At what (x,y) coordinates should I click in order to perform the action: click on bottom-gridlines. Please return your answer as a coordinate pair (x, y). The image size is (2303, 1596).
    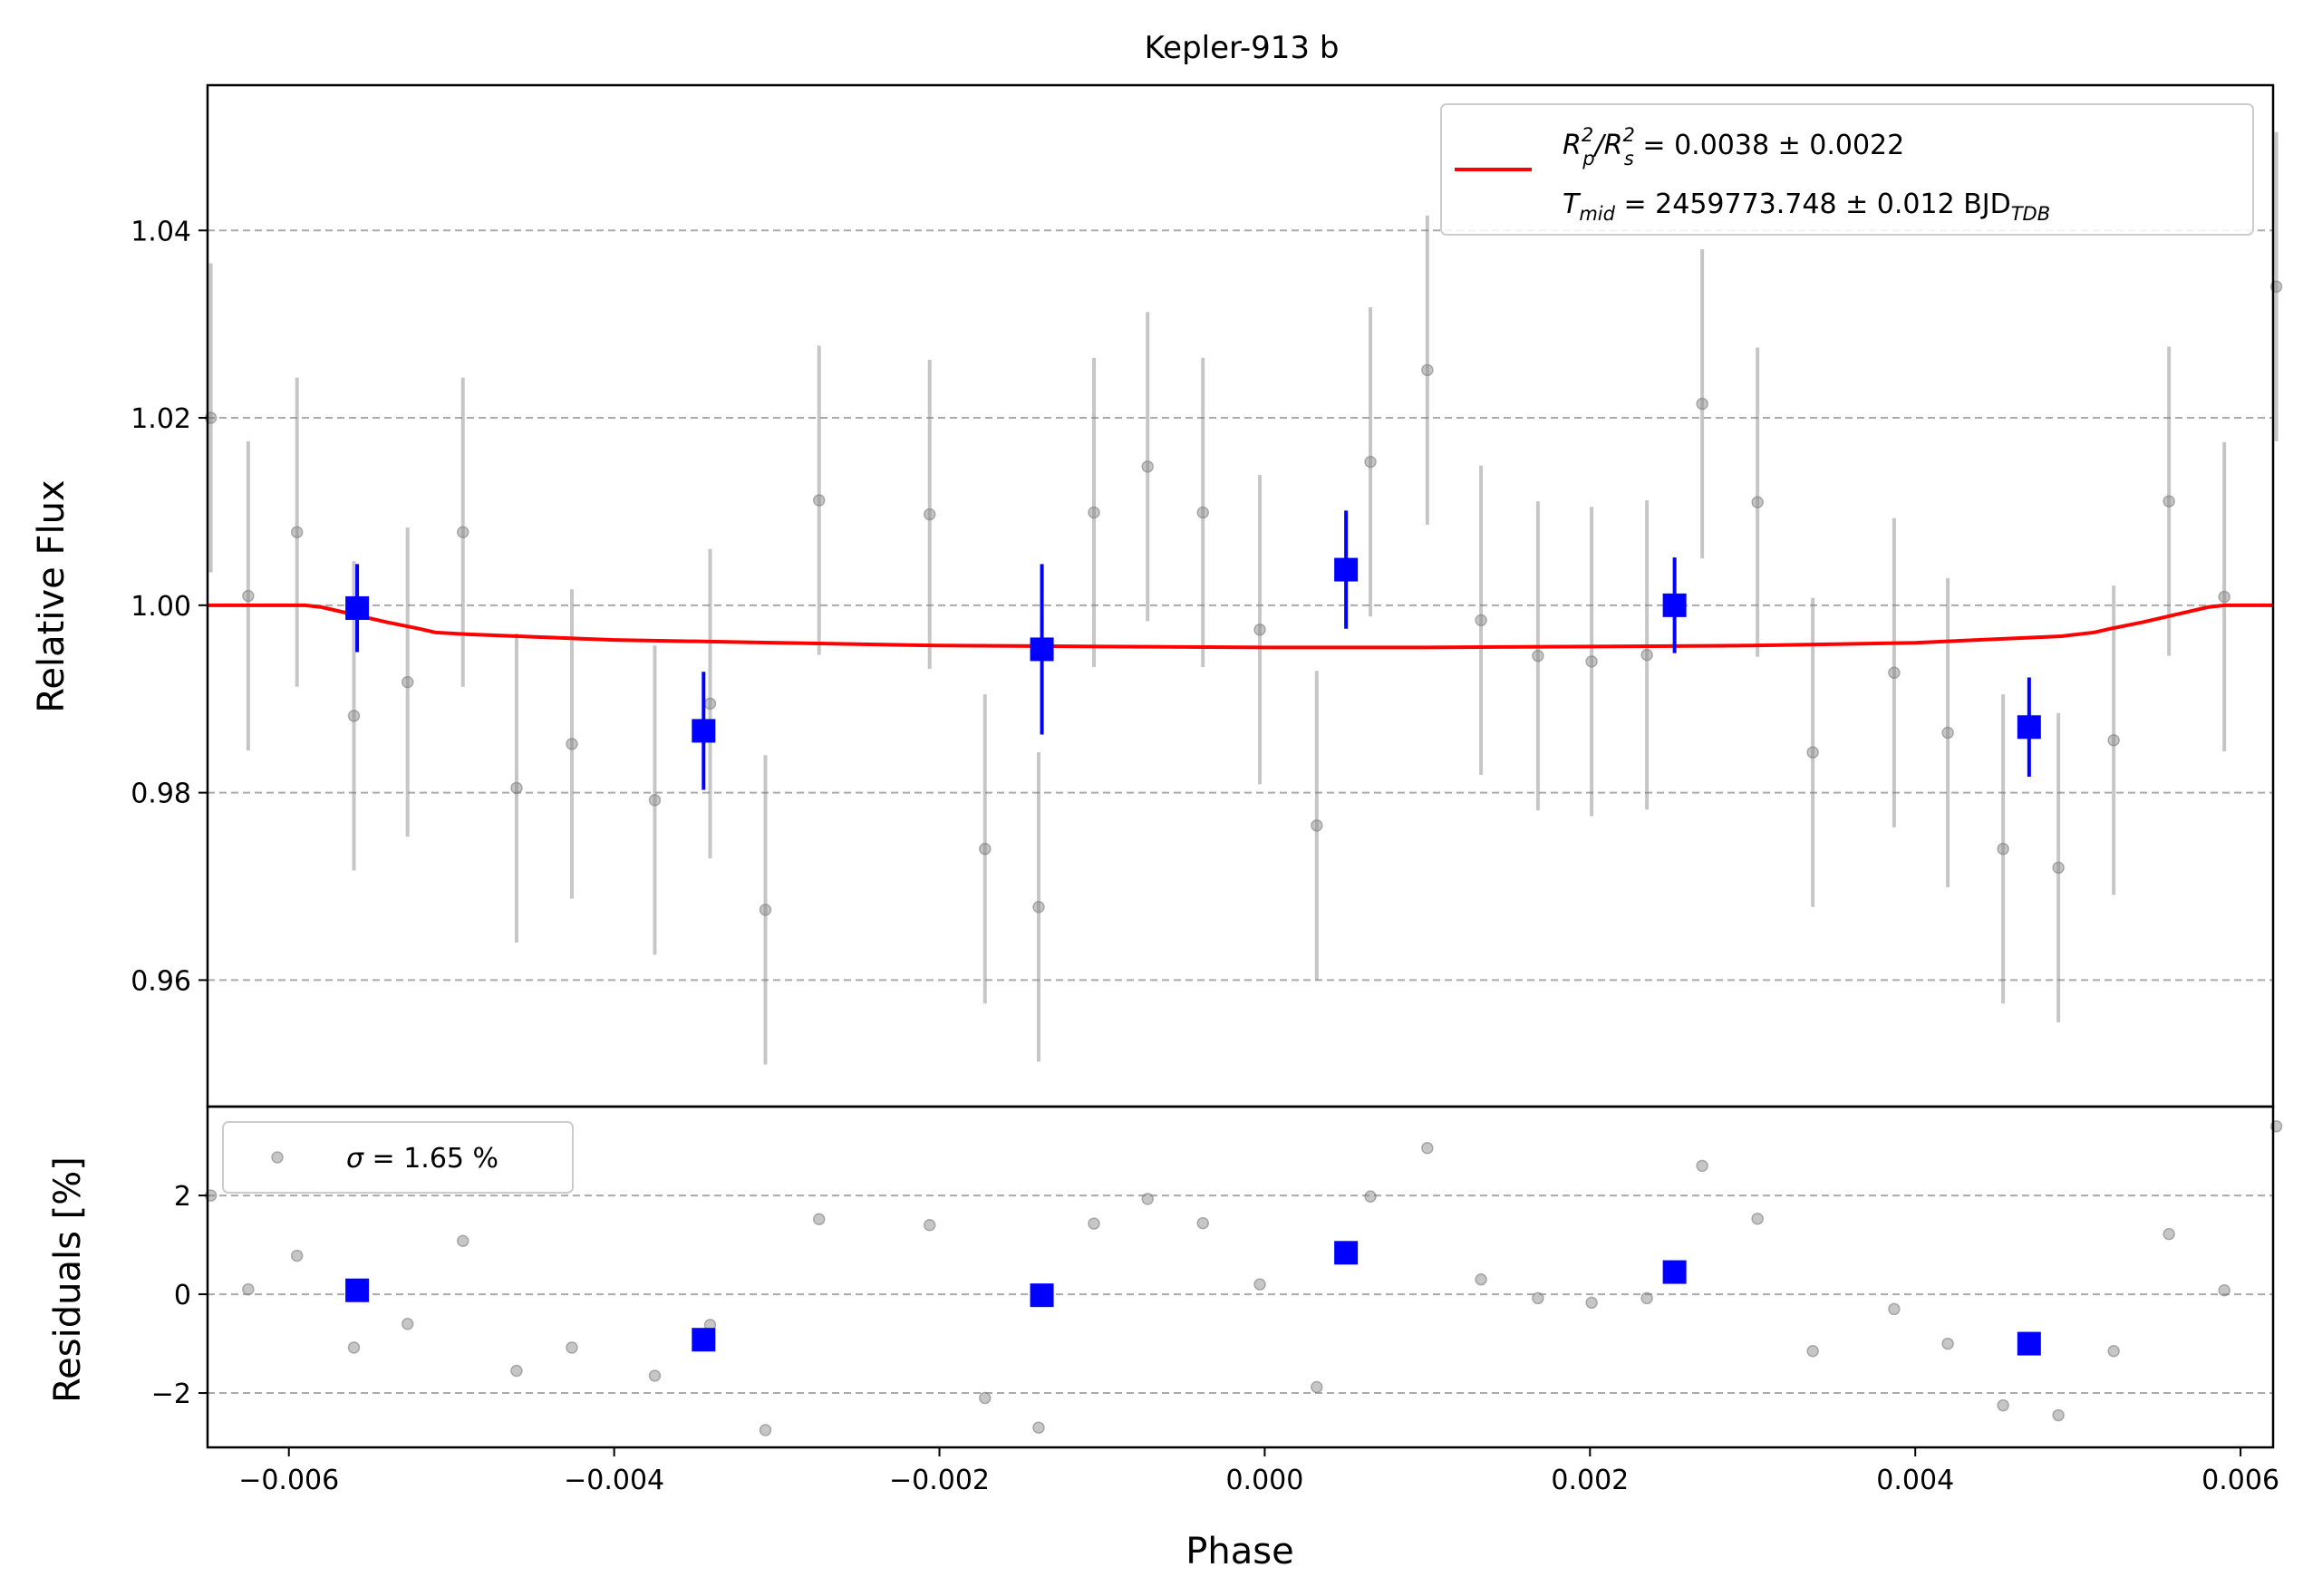
    Looking at the image, I should click on (1240, 1295).